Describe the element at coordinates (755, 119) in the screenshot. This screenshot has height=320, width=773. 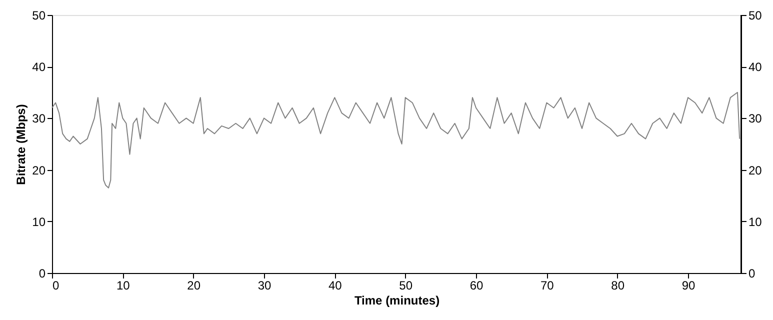
I see `y2-tick-label: 30` at that location.